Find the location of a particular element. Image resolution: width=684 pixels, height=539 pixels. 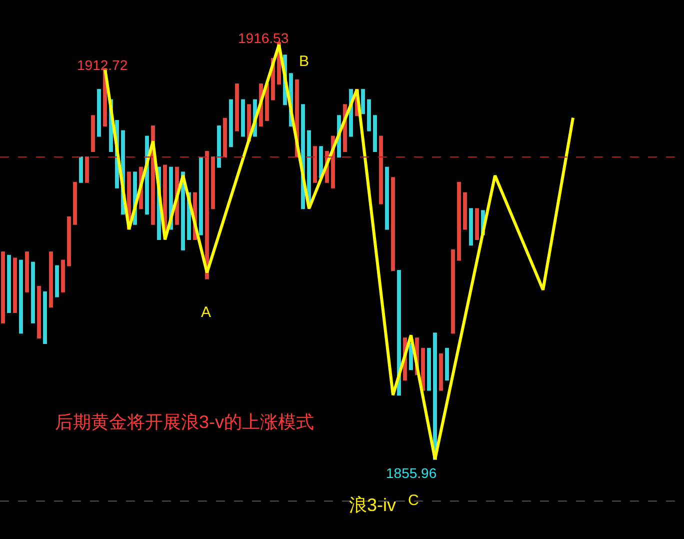

annotation: 1916.53 is located at coordinates (263, 38).